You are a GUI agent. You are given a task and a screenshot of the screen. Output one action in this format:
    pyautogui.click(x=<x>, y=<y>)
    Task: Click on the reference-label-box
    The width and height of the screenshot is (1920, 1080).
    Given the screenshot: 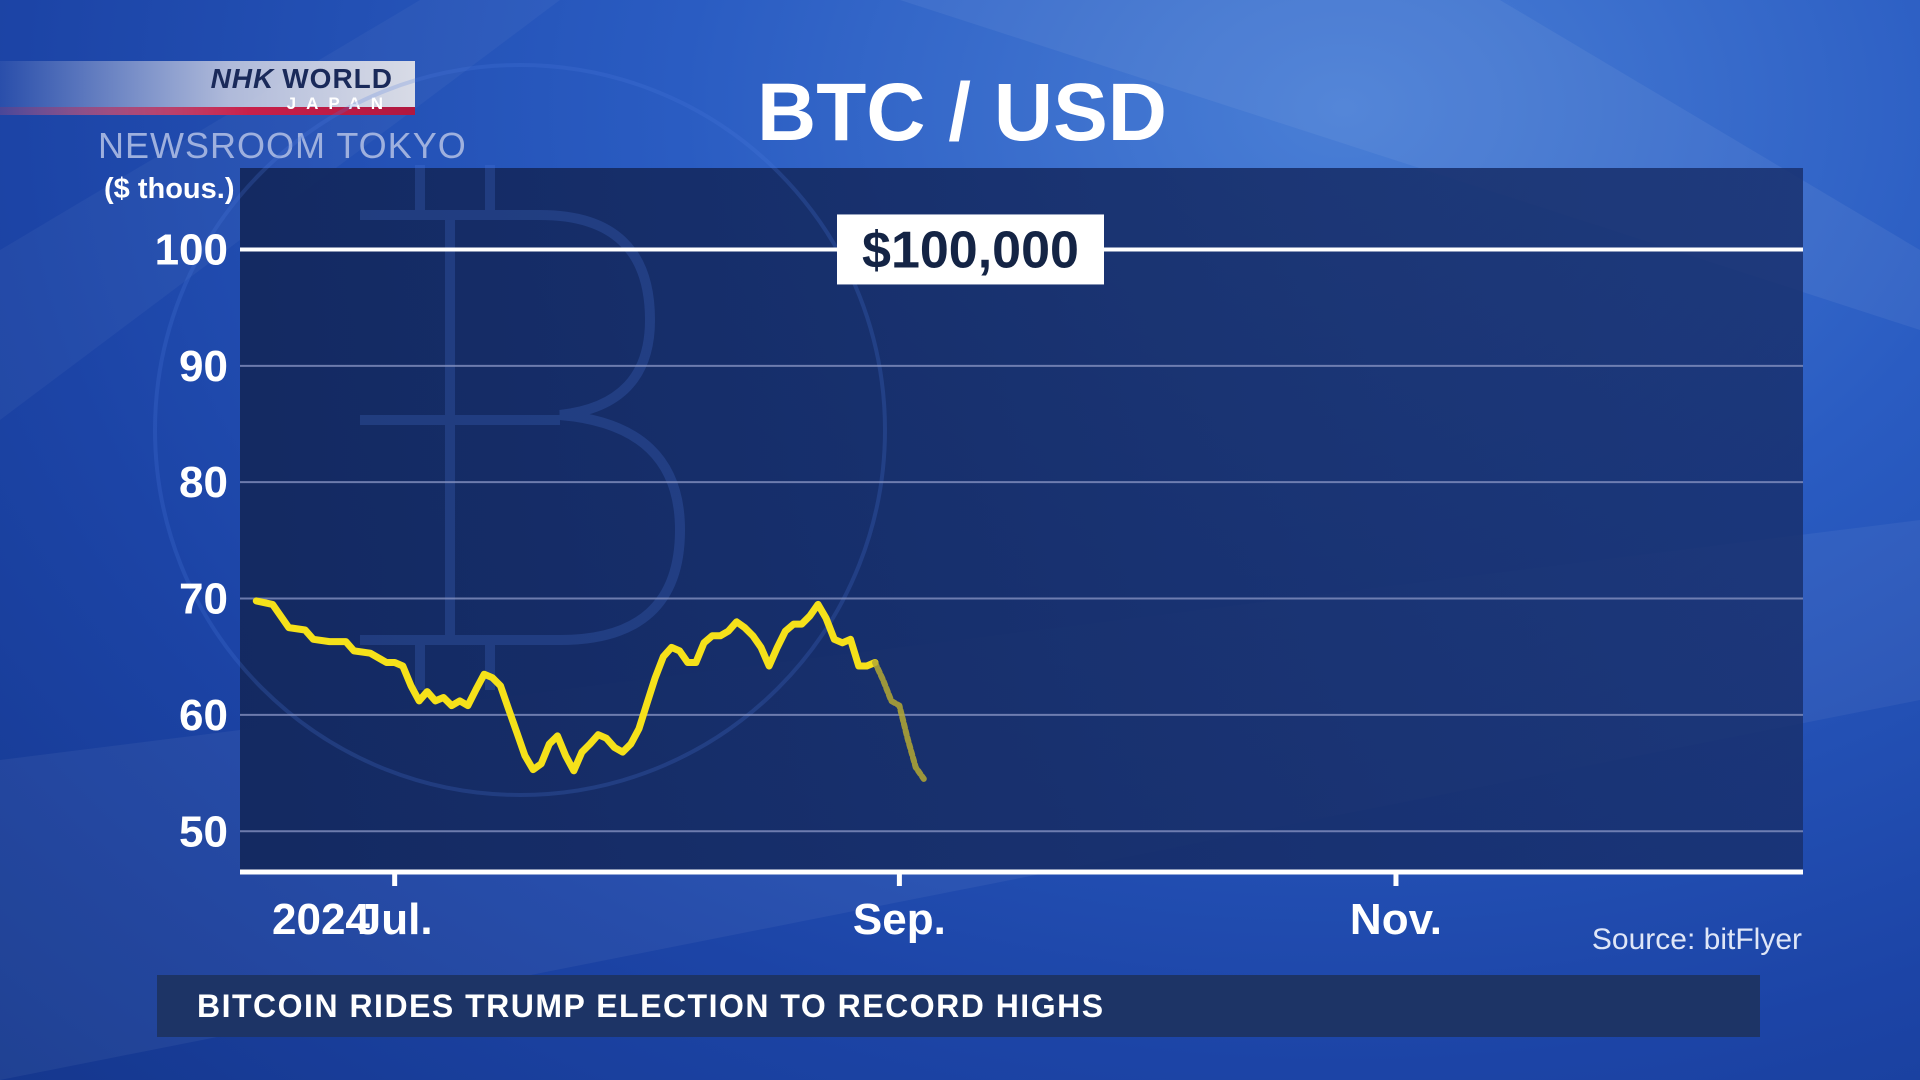 What is the action you would take?
    pyautogui.click(x=970, y=249)
    